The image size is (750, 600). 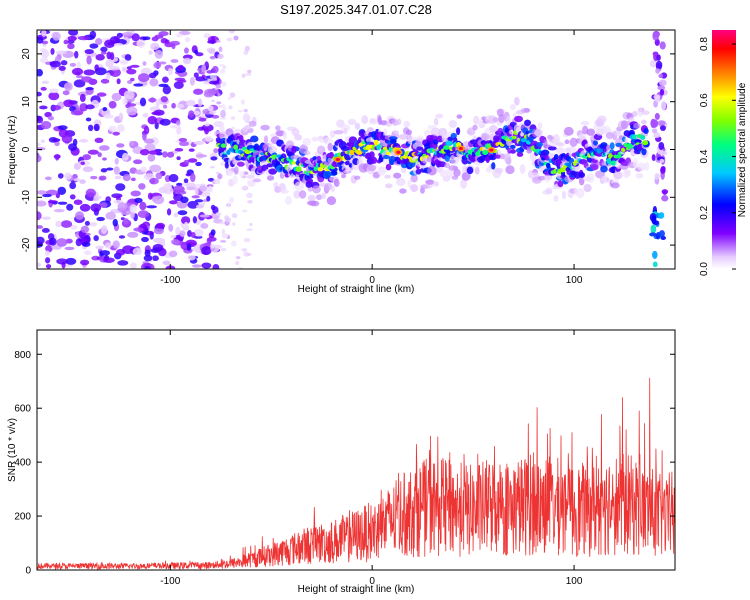 I want to click on spectrogram-x-axis-label: Height of straight line (km), so click(x=356, y=289).